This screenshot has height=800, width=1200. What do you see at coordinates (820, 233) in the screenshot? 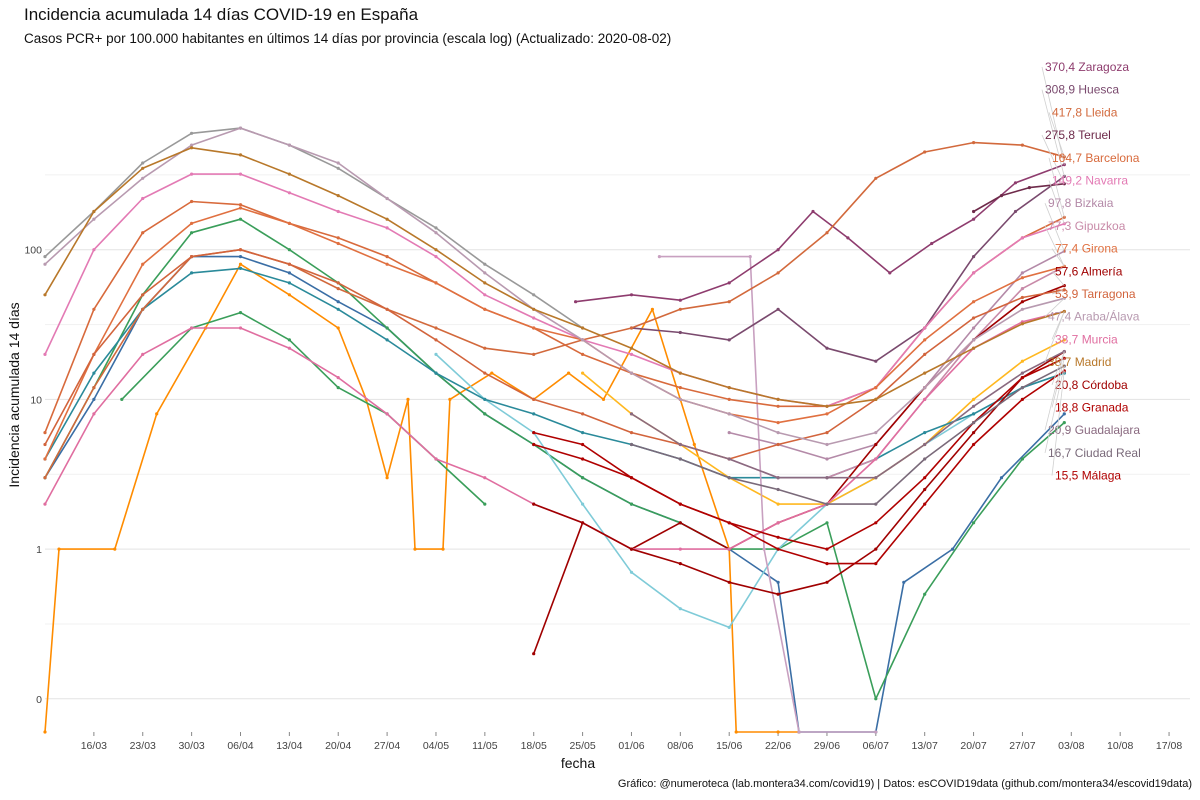
I see `series-line-zaragoza` at bounding box center [820, 233].